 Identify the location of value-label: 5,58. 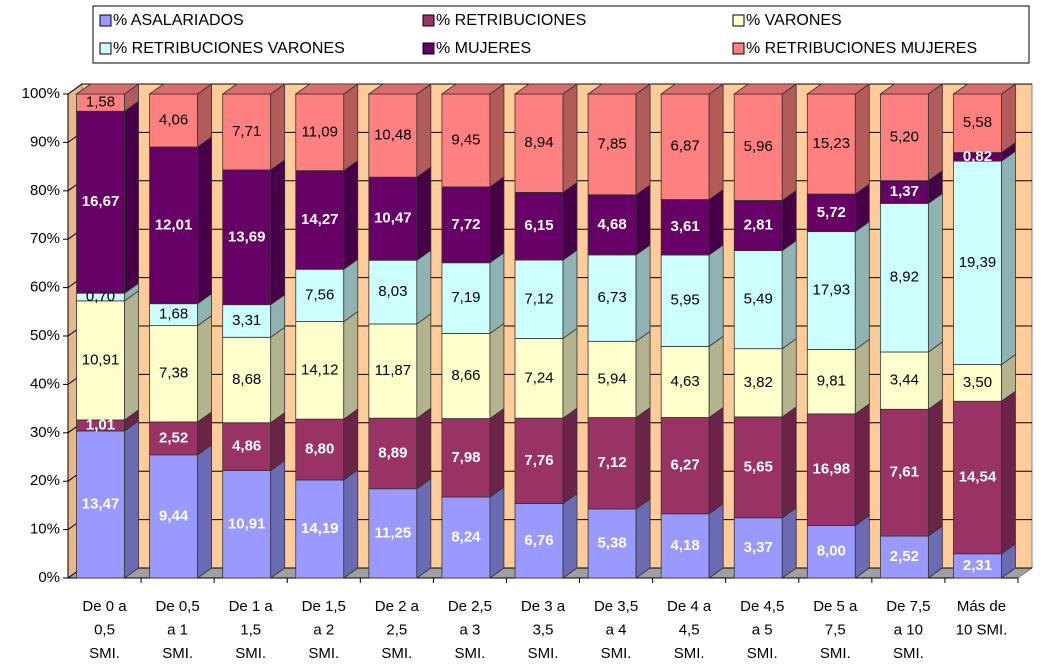
(977, 122).